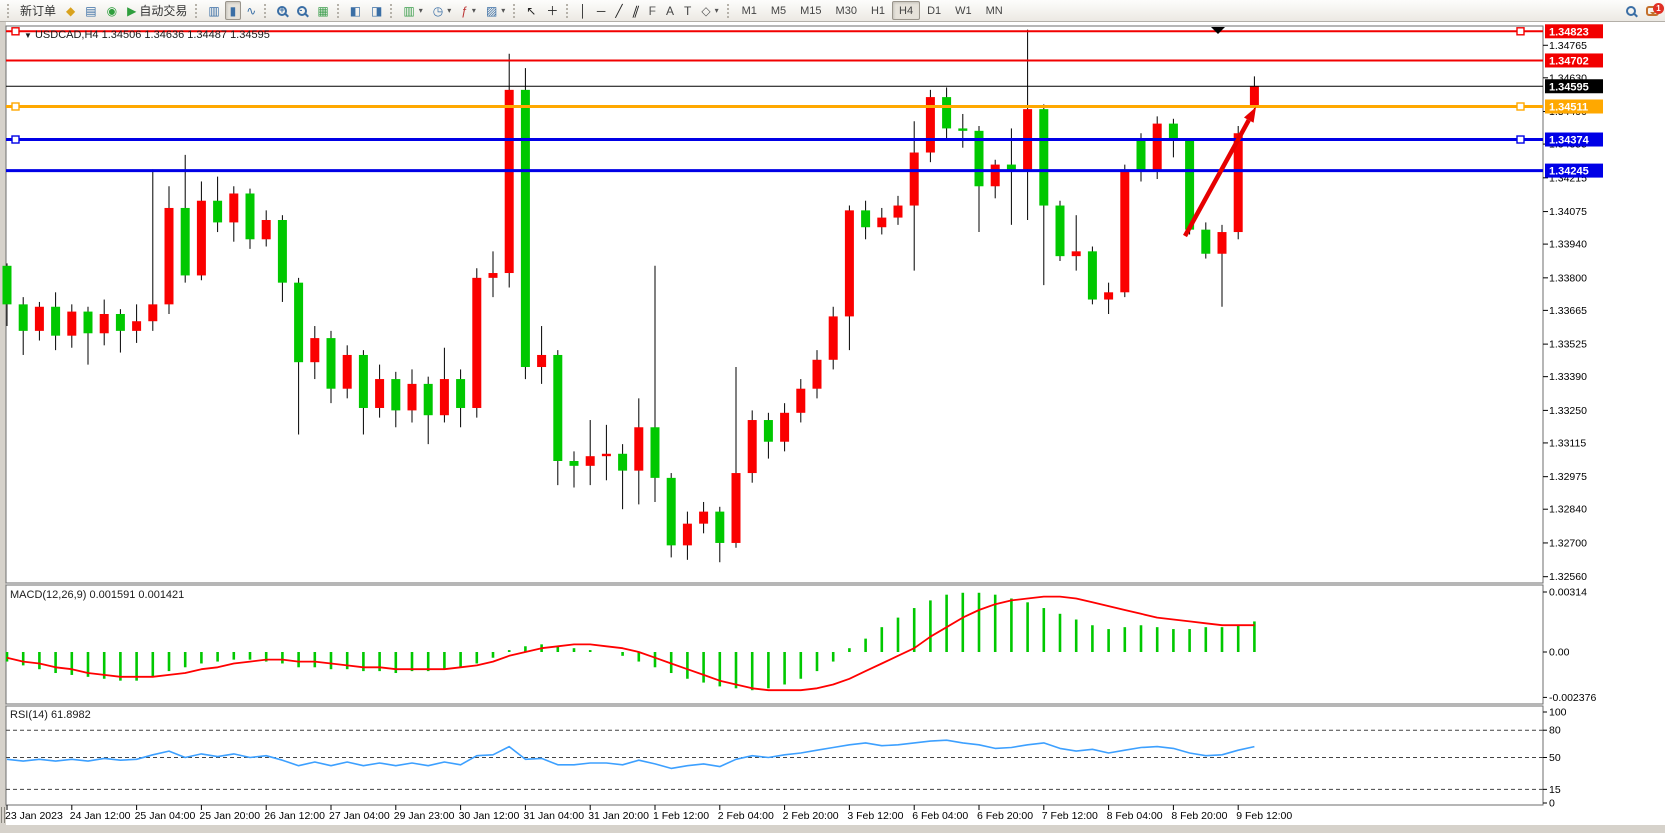 The image size is (1665, 833). I want to click on timeframe-d1-button: D1, so click(934, 10).